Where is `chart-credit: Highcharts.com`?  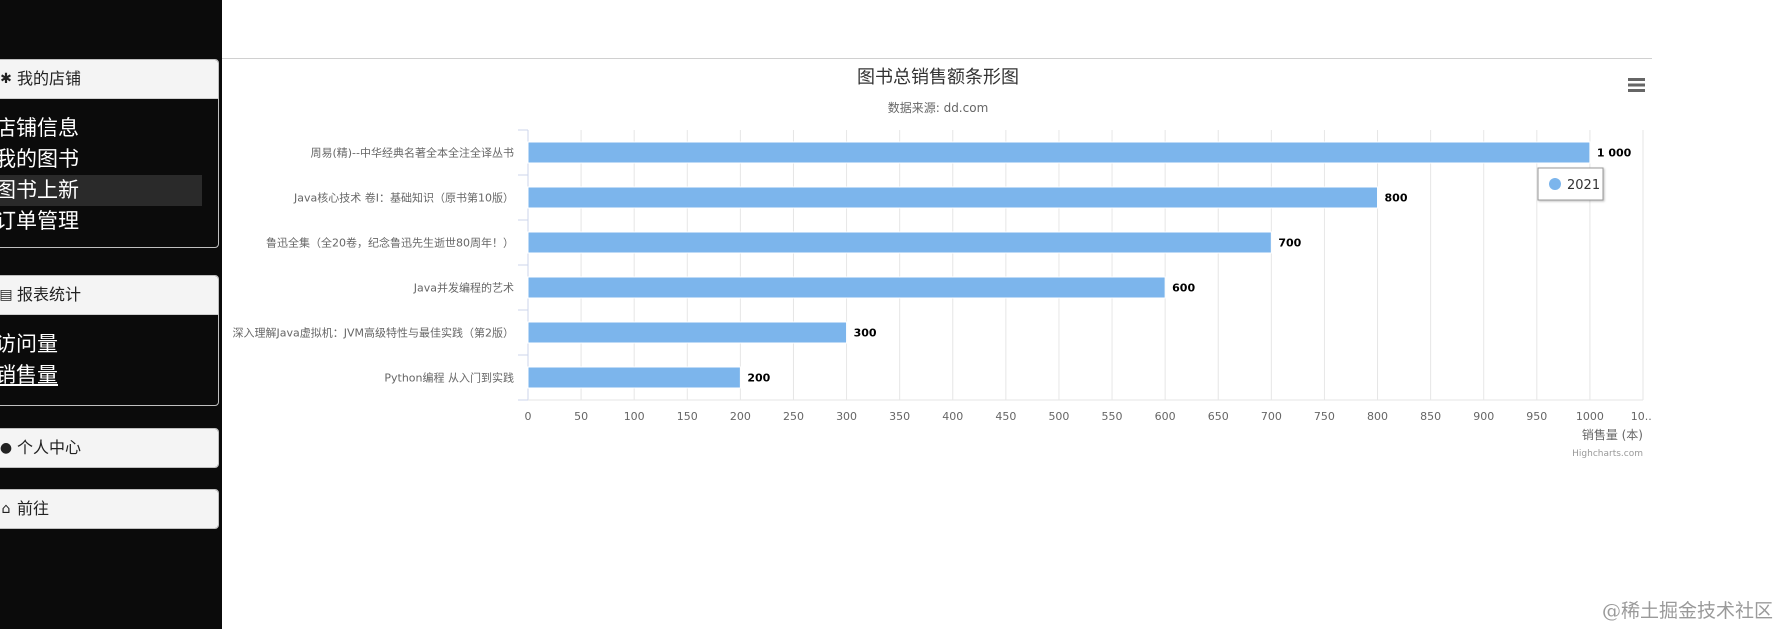
chart-credit: Highcharts.com is located at coordinates (1607, 454).